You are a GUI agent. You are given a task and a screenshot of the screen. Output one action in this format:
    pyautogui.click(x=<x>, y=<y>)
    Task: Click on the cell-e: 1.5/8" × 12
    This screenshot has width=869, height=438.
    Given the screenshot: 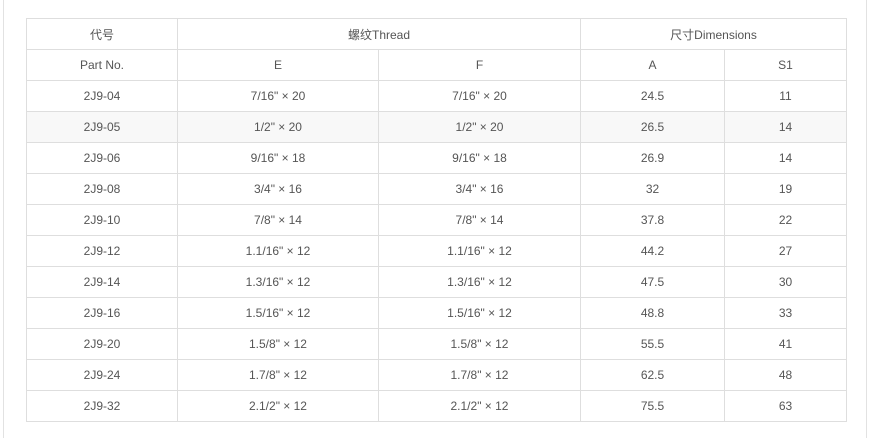 What is the action you would take?
    pyautogui.click(x=278, y=344)
    